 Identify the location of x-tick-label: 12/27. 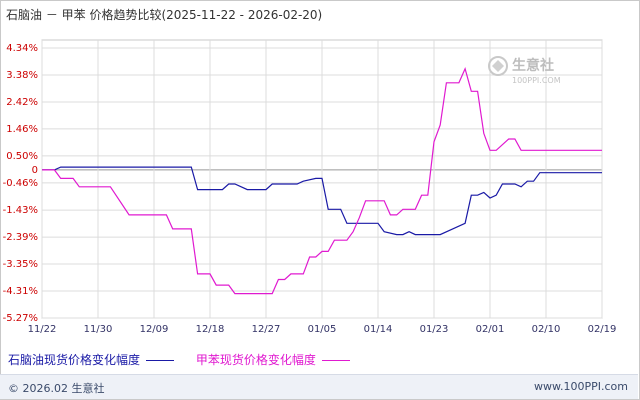
(266, 329).